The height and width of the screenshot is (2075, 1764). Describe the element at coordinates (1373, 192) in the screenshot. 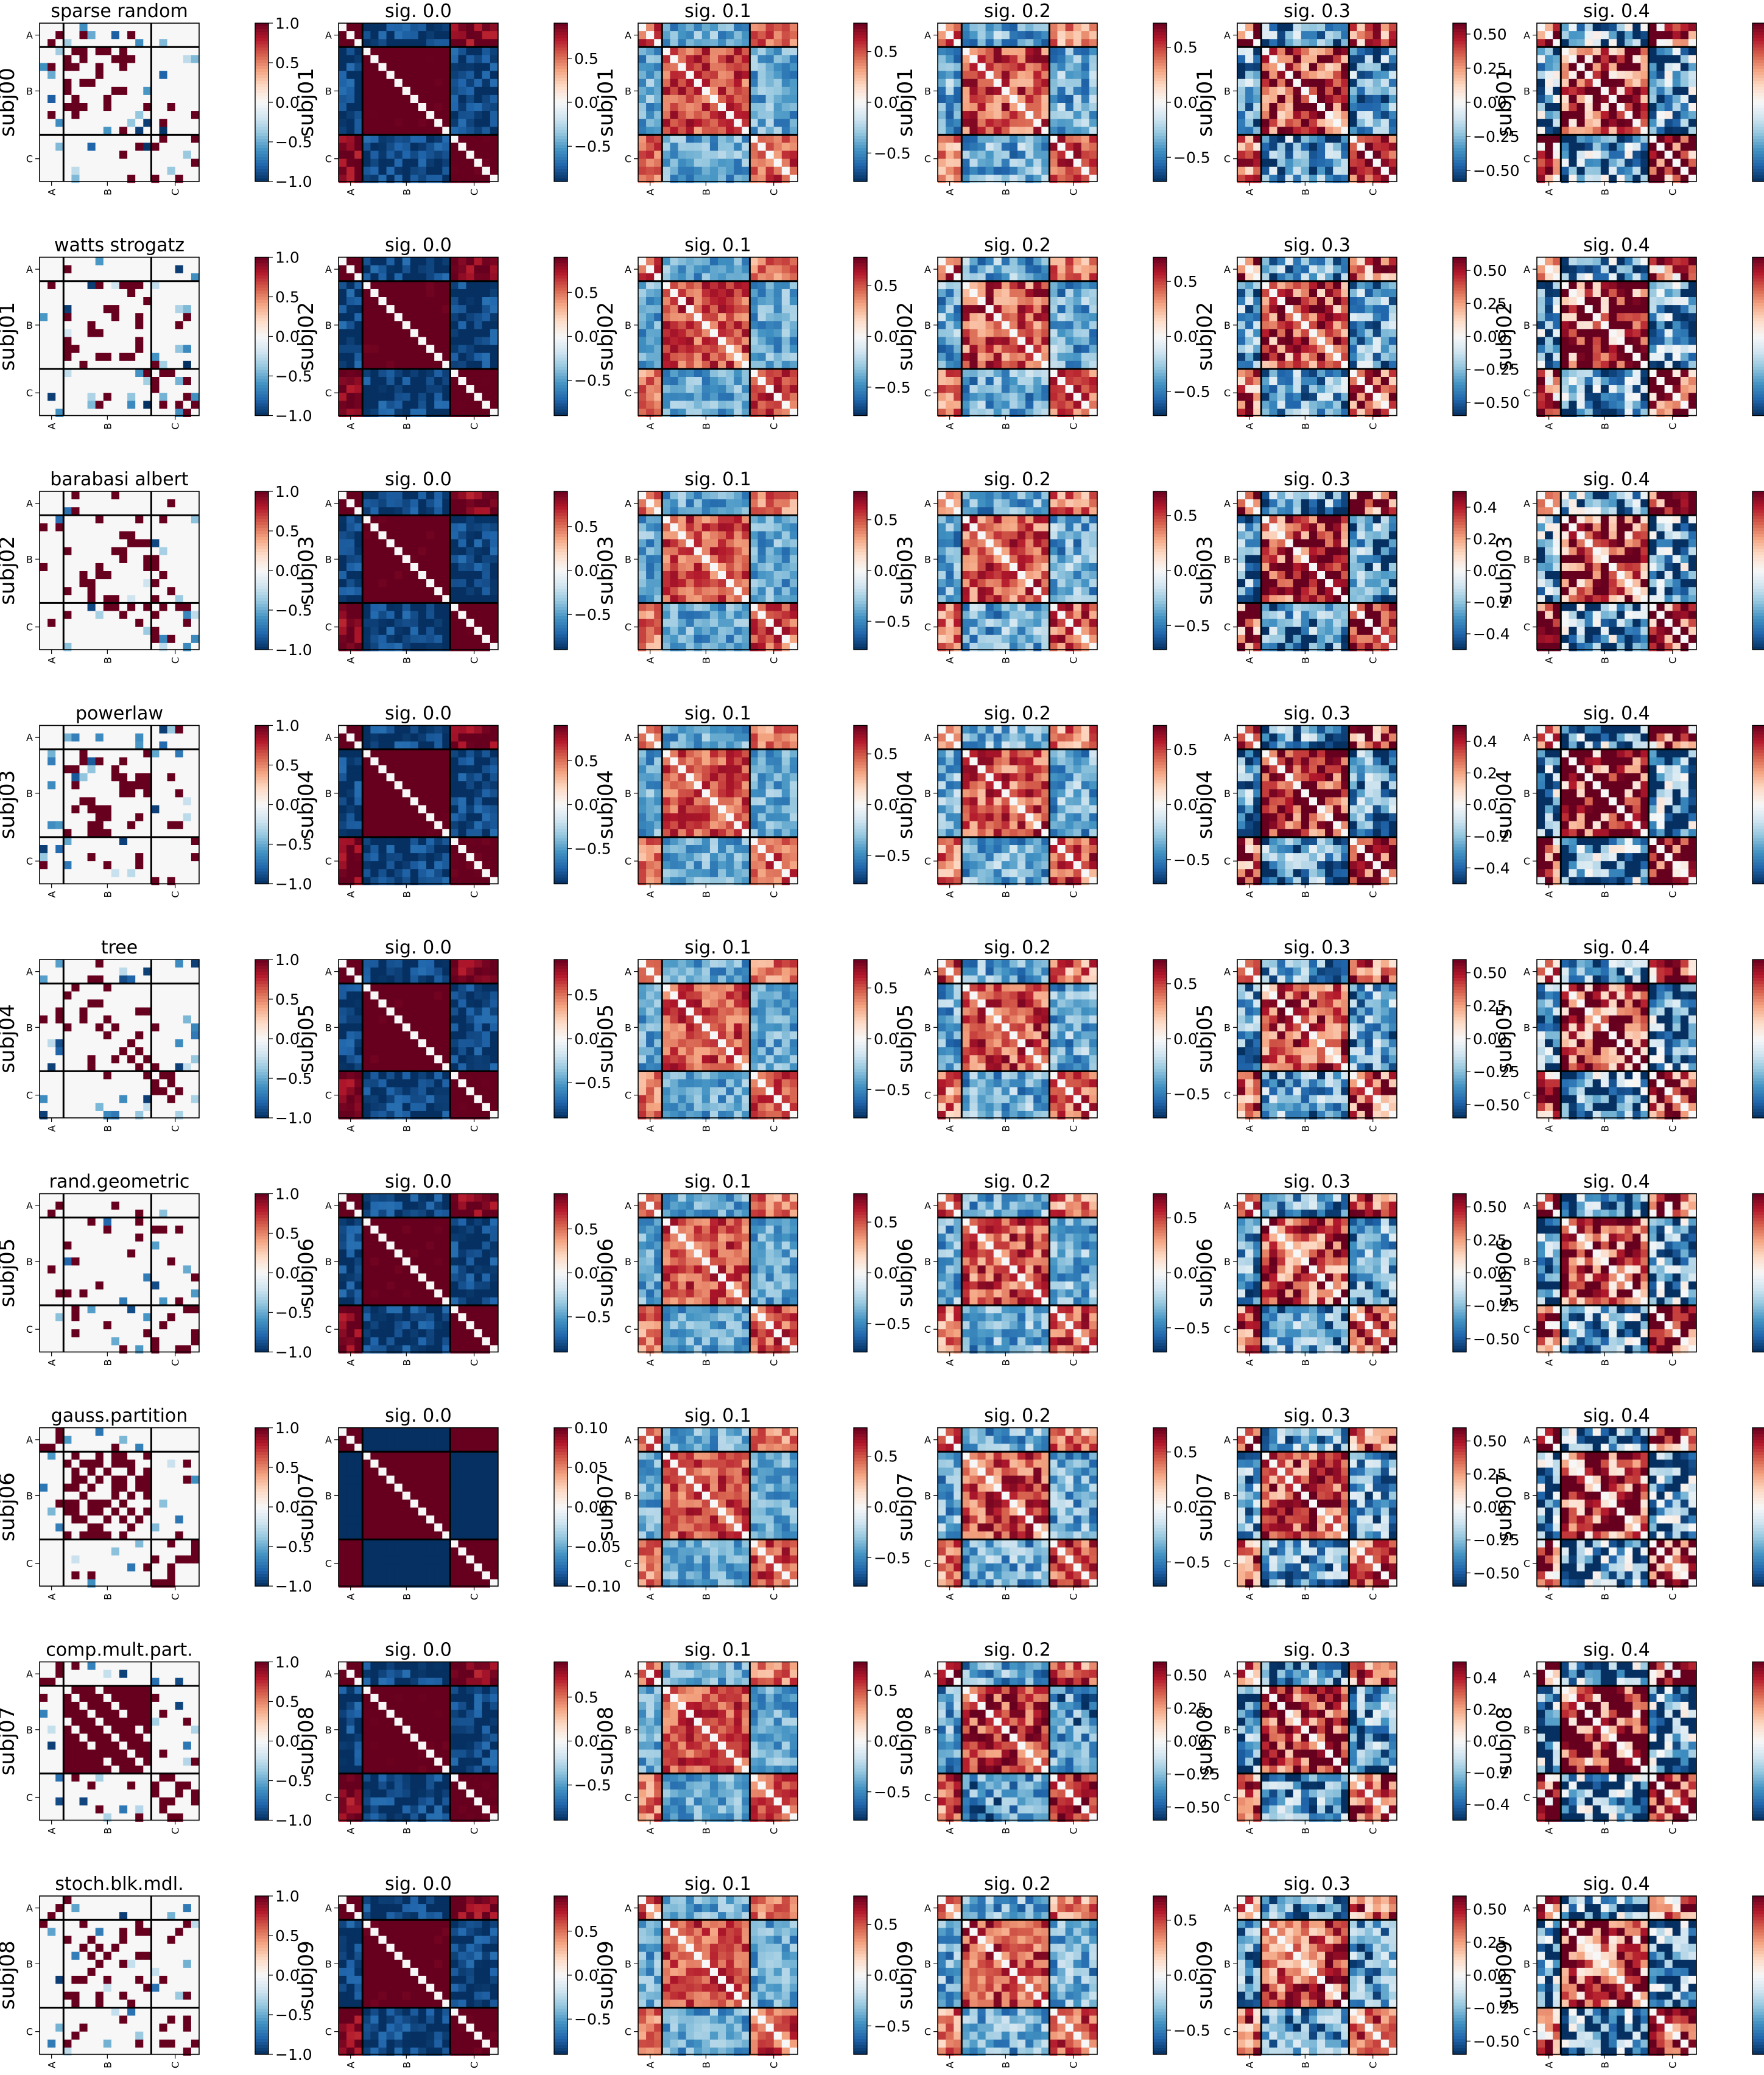

I see `x-tick-label: C` at that location.